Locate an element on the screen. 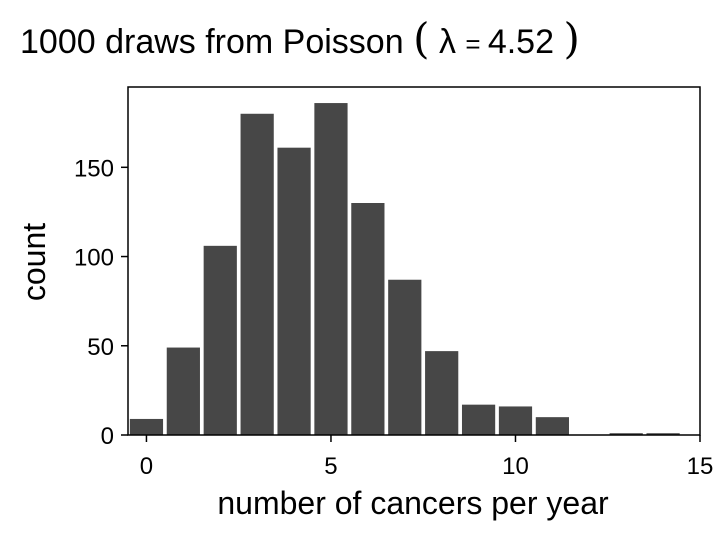  x-tick-label-0: 0 is located at coordinates (146, 466).